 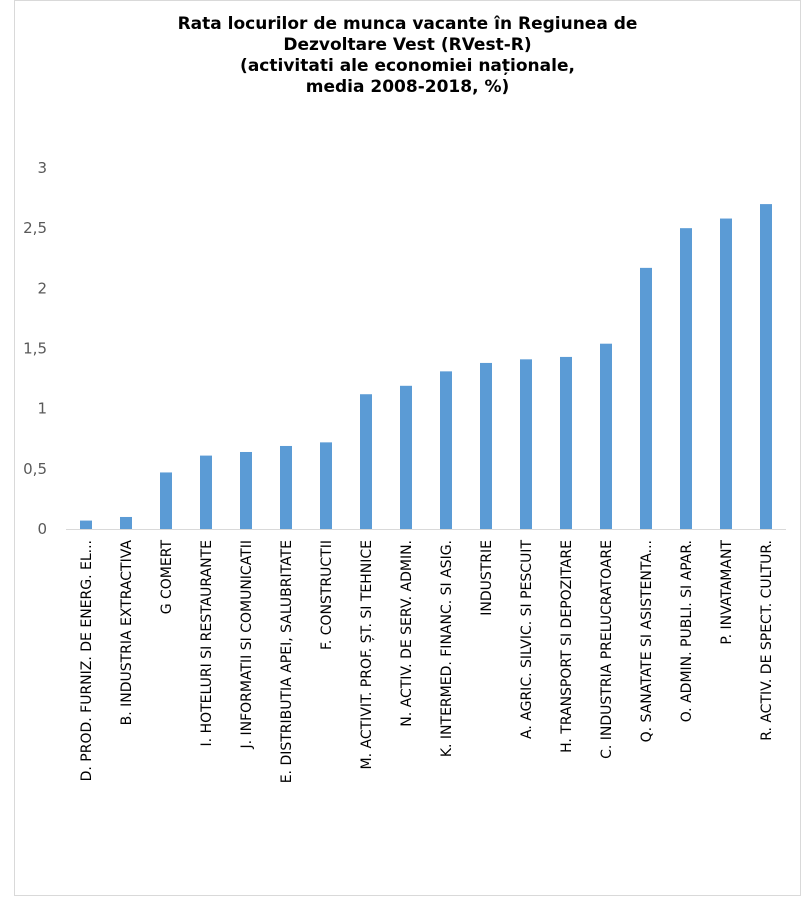 I want to click on x-category-label: M. ACTIVIT. PROF. ȘT. SI TEHNICE, so click(x=367, y=654).